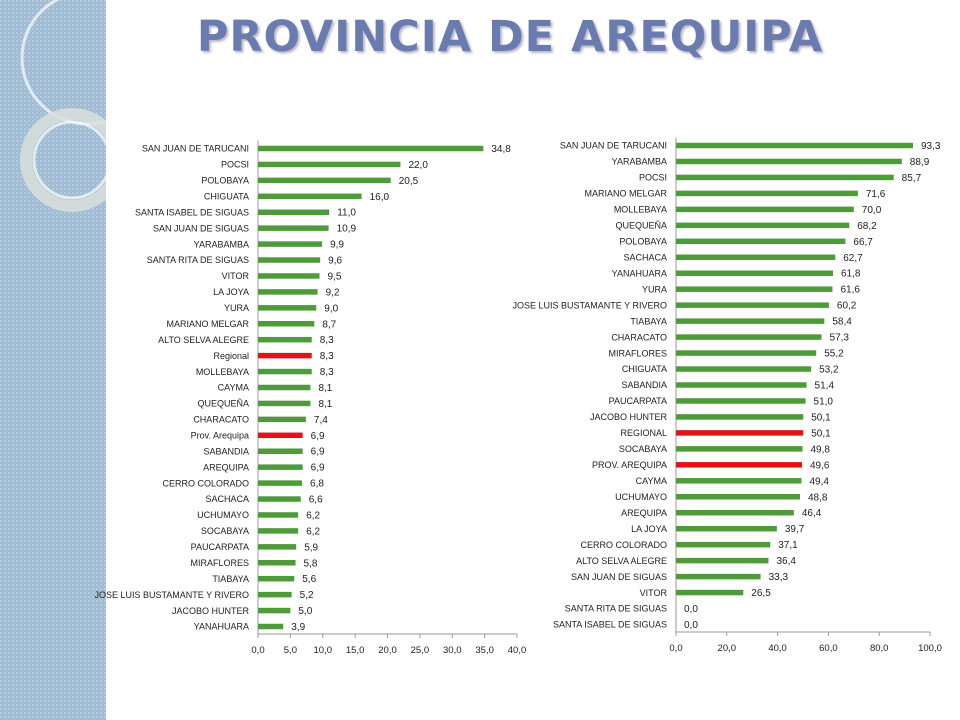  I want to click on value-label: 61,6, so click(850, 290).